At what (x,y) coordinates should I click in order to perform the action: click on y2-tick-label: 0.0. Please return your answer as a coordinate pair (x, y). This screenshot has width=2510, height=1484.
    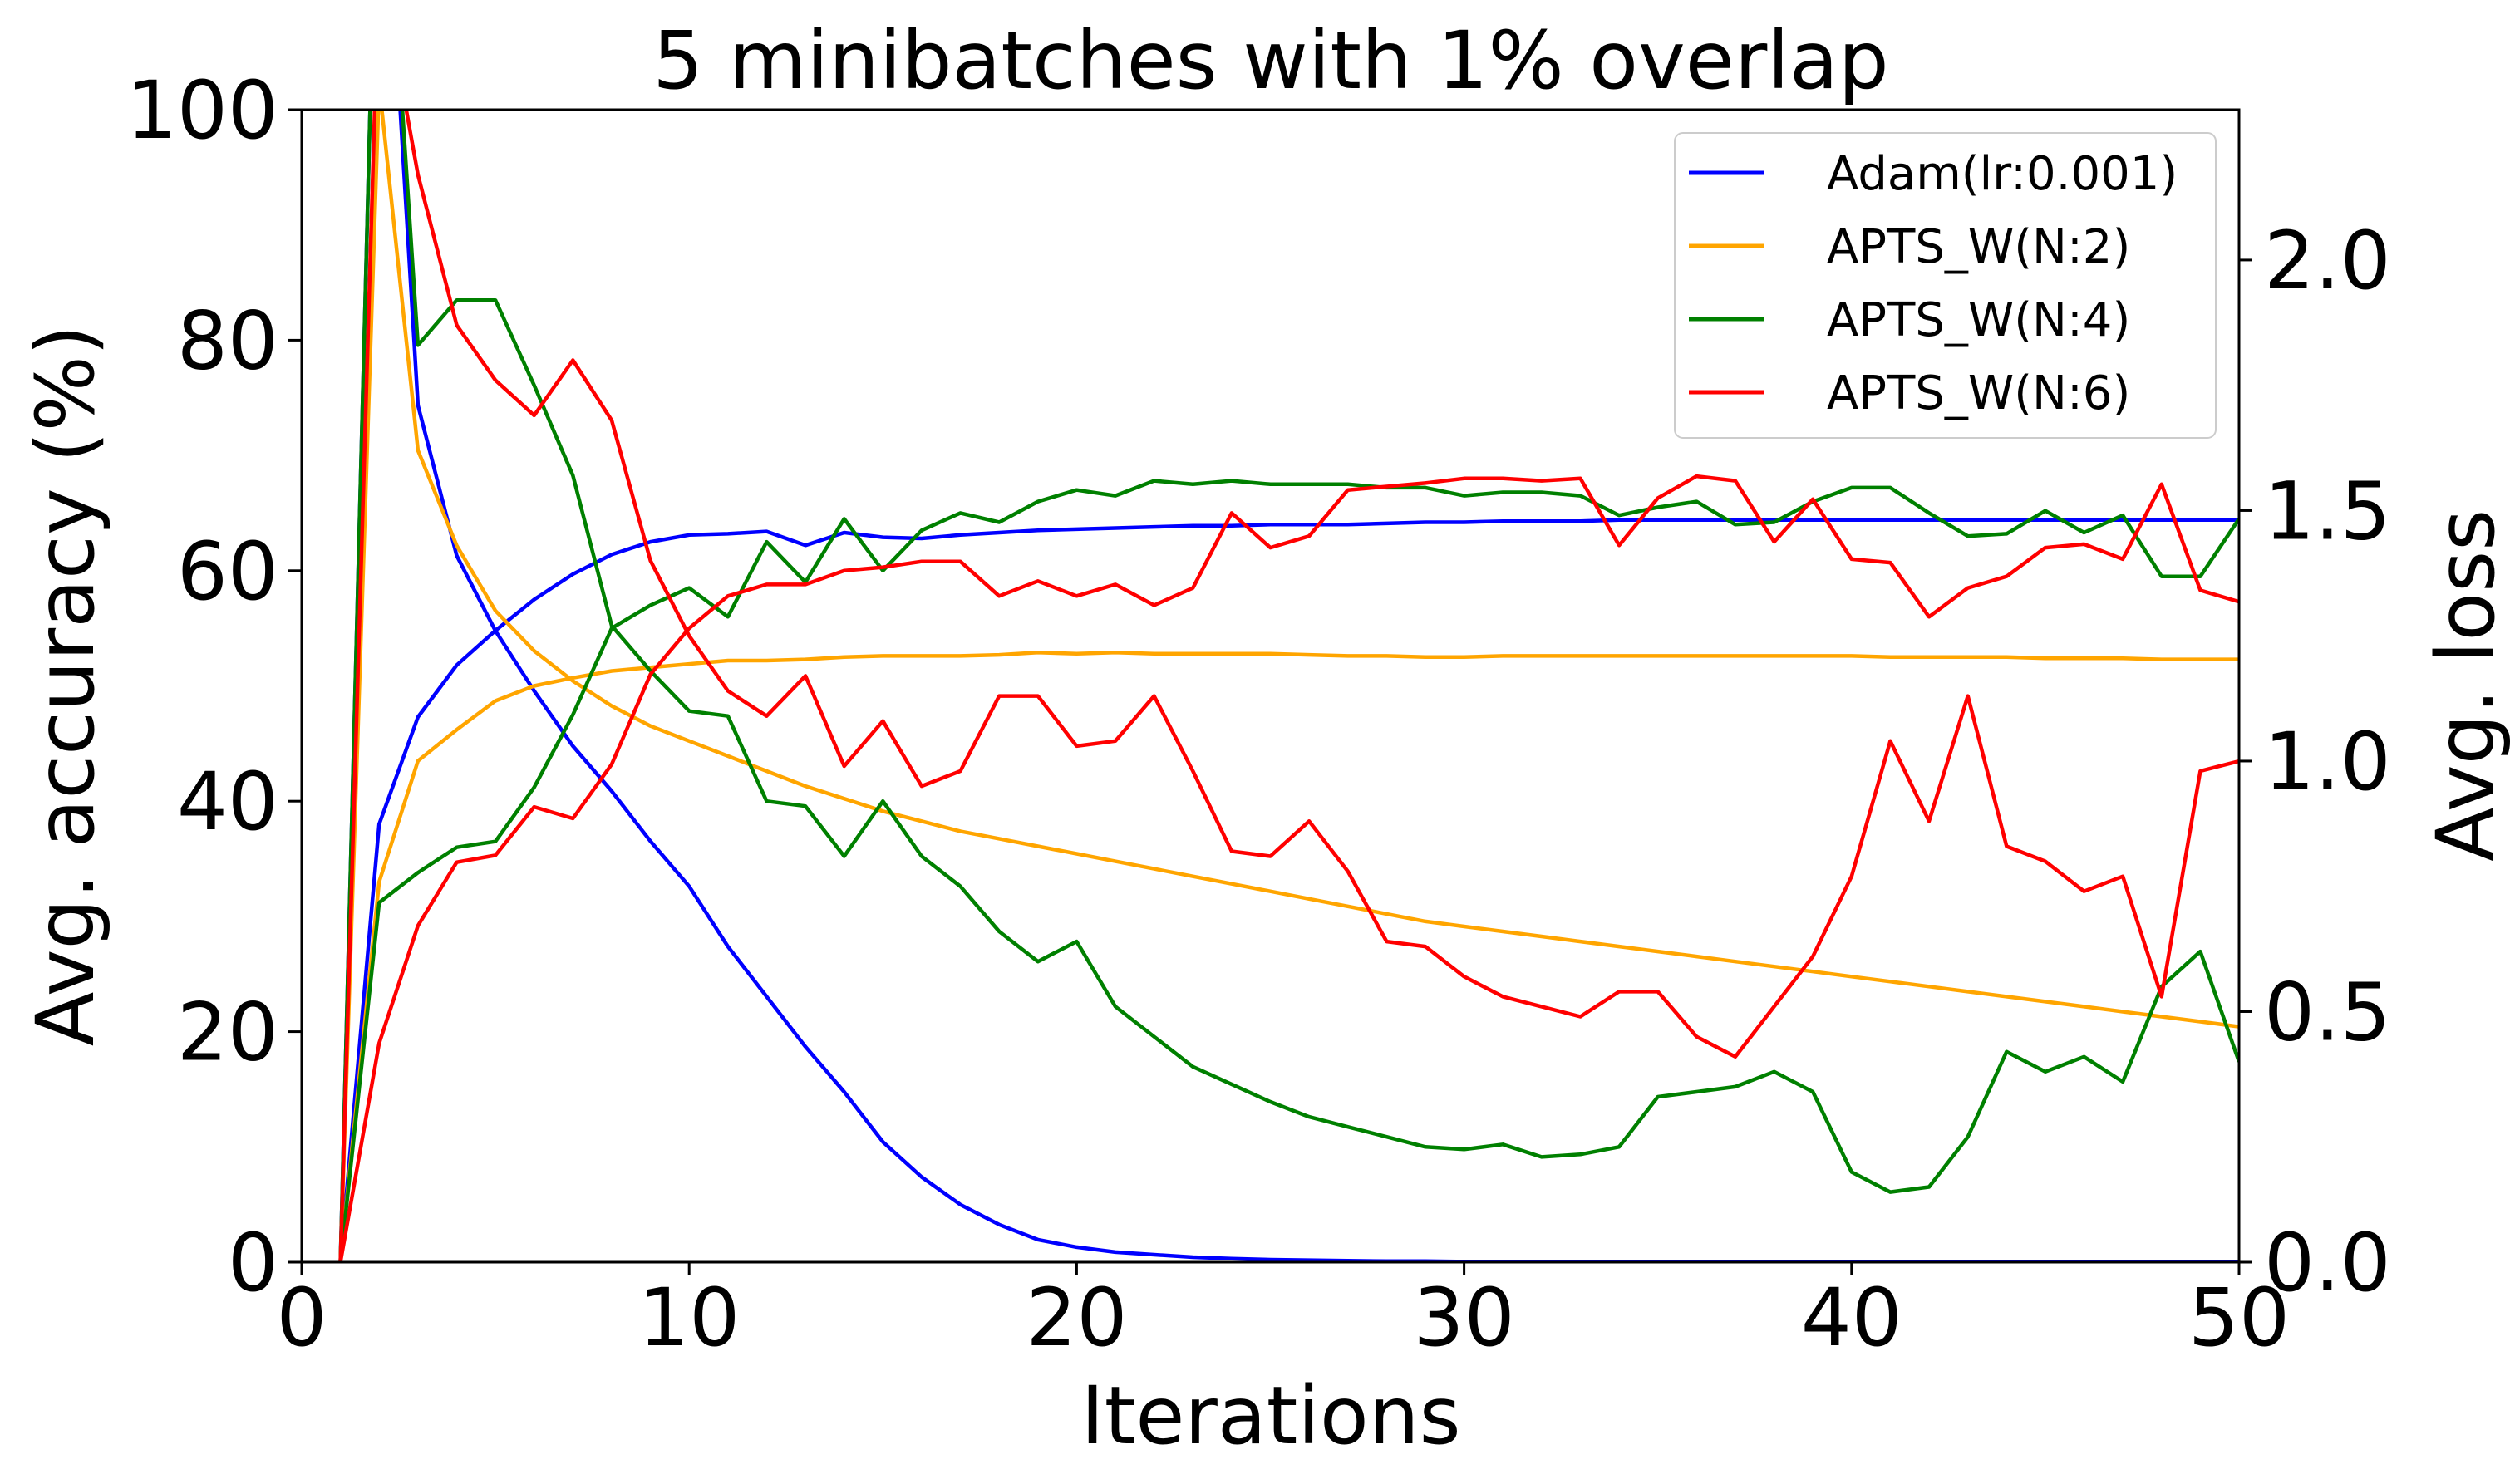
    Looking at the image, I should click on (2328, 1263).